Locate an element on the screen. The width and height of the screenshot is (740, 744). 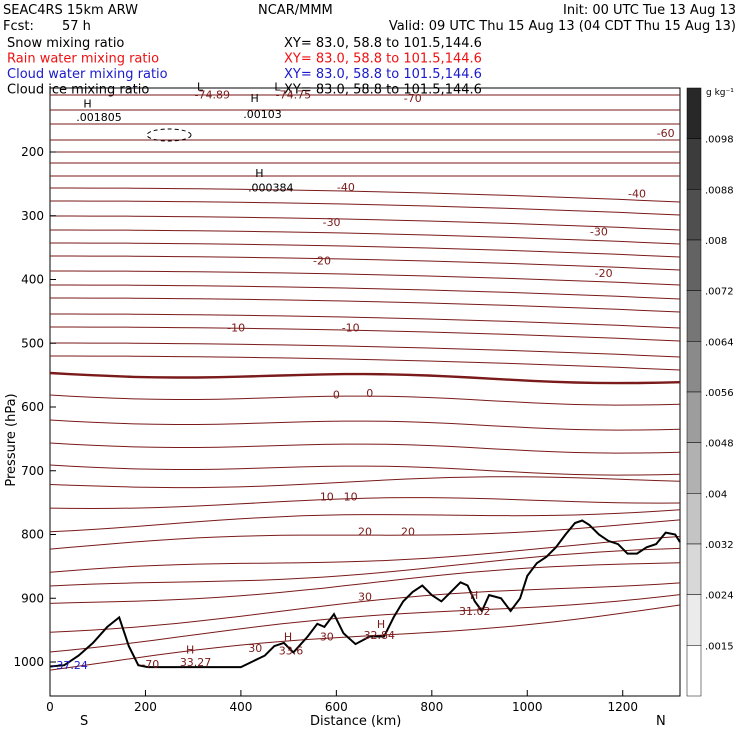
isotherm-label-2: -70 is located at coordinates (413, 98).